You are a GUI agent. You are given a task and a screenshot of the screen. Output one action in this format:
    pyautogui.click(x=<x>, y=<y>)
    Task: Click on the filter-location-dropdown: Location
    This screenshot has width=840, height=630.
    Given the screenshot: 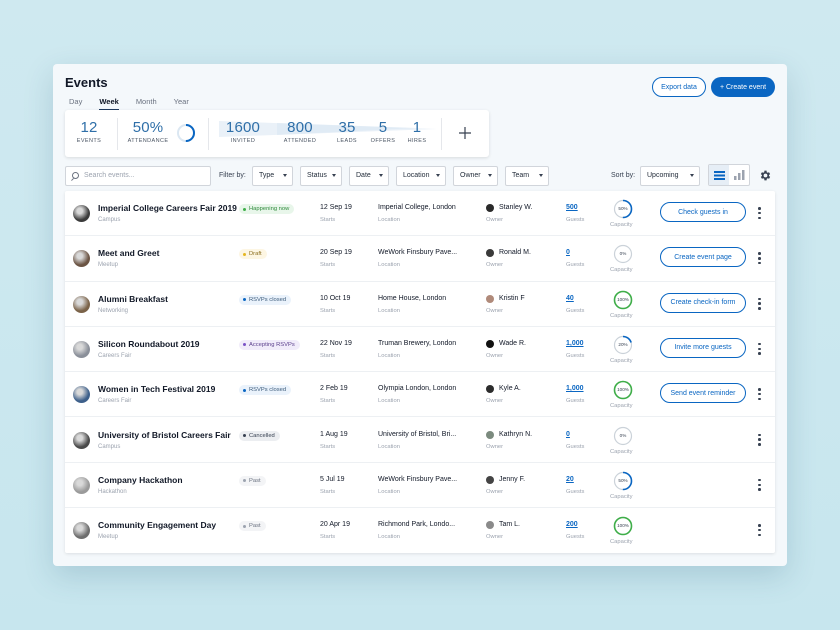 What is the action you would take?
    pyautogui.click(x=421, y=176)
    